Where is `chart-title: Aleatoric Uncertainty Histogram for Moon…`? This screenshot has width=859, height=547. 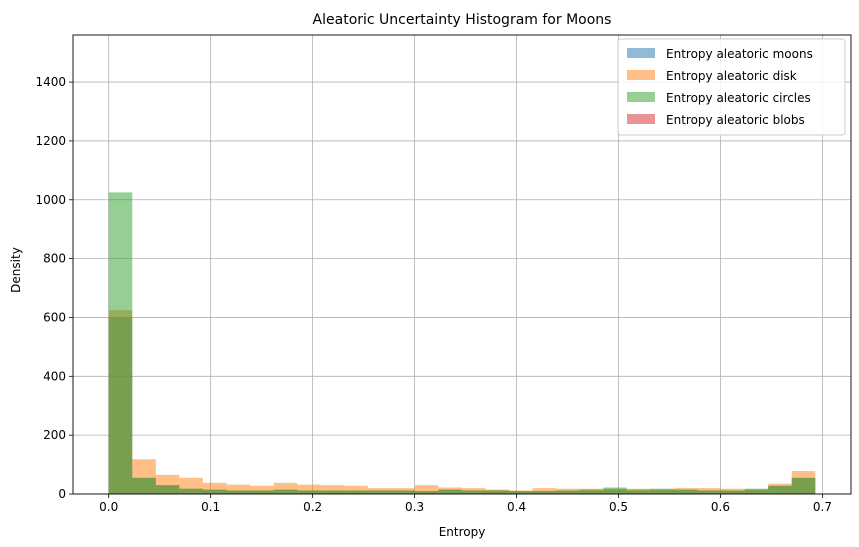
chart-title: Aleatoric Uncertainty Histogram for Moon… is located at coordinates (462, 20).